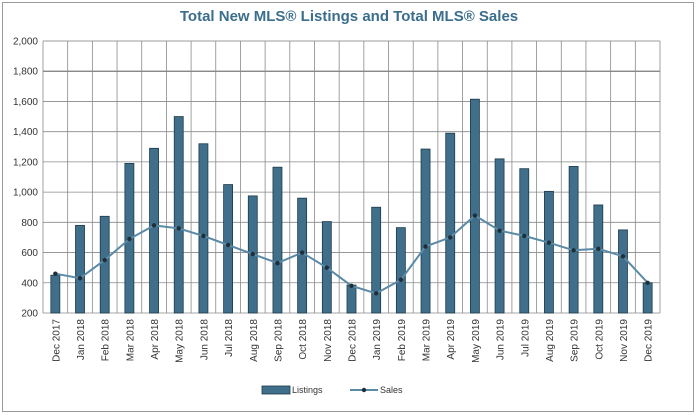 The height and width of the screenshot is (416, 698). Describe the element at coordinates (377, 340) in the screenshot. I see `x-tick-label: Jan 2019` at that location.